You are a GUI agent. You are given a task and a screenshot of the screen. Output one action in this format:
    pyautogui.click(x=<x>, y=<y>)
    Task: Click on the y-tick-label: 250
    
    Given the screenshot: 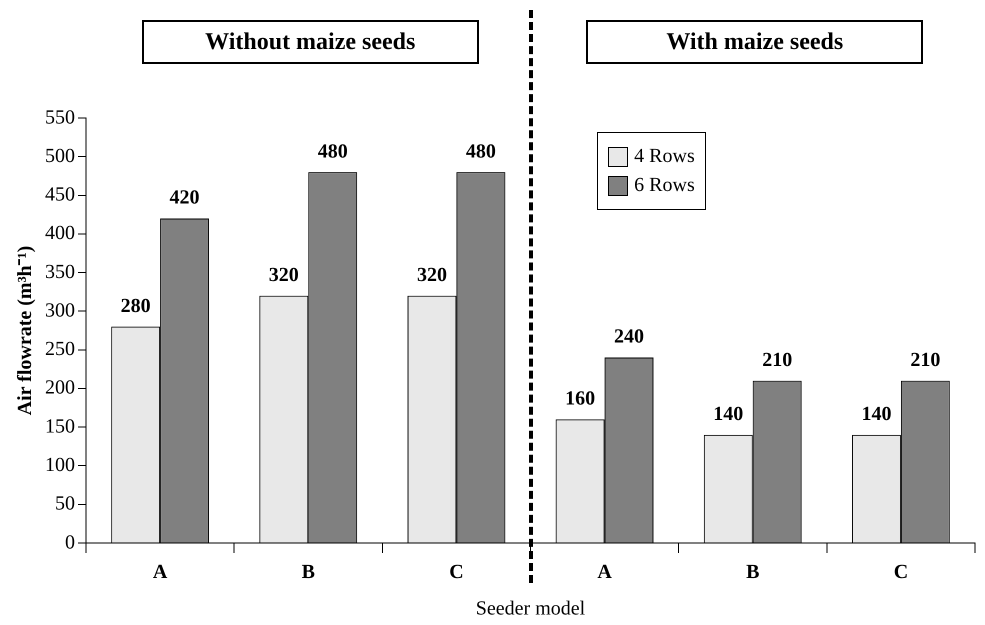 What is the action you would take?
    pyautogui.click(x=60, y=349)
    